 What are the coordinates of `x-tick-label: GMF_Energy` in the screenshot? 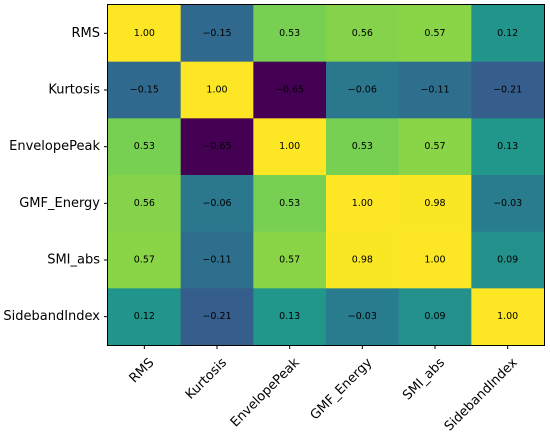 It's located at (342, 389).